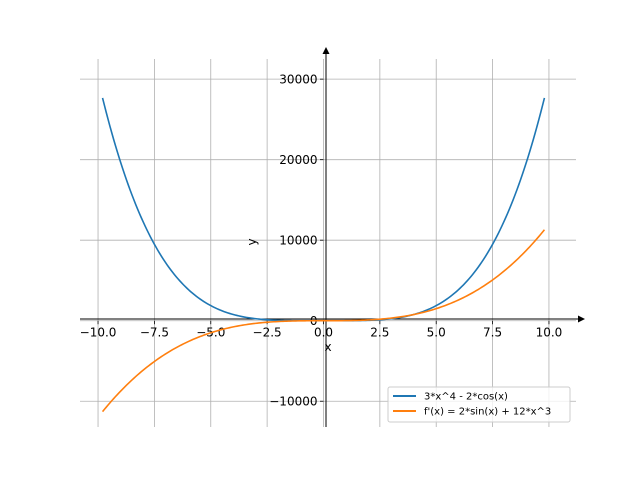 The image size is (640, 480). Describe the element at coordinates (267, 333) in the screenshot. I see `x-tick-label-3: −2.5` at that location.